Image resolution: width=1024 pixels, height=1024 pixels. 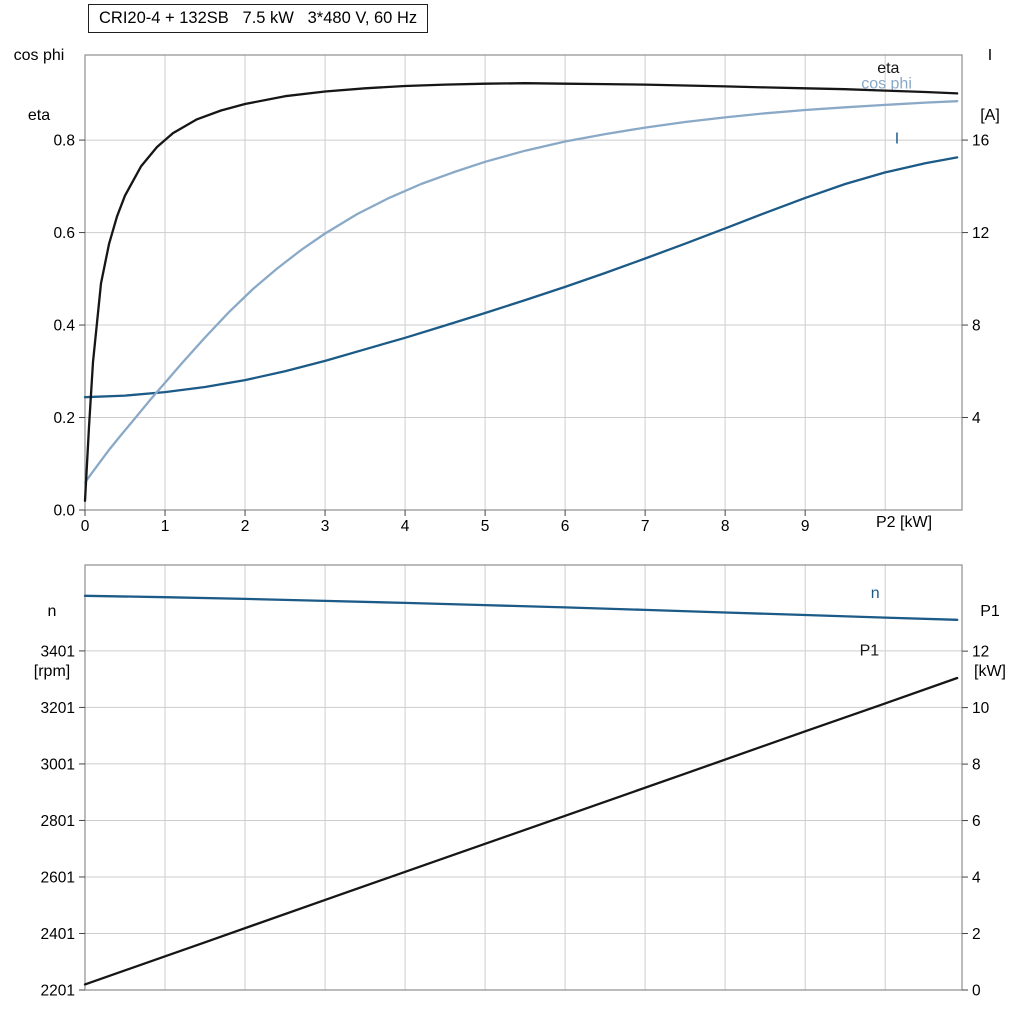 I want to click on left-tick-label: 2401, so click(x=58, y=934).